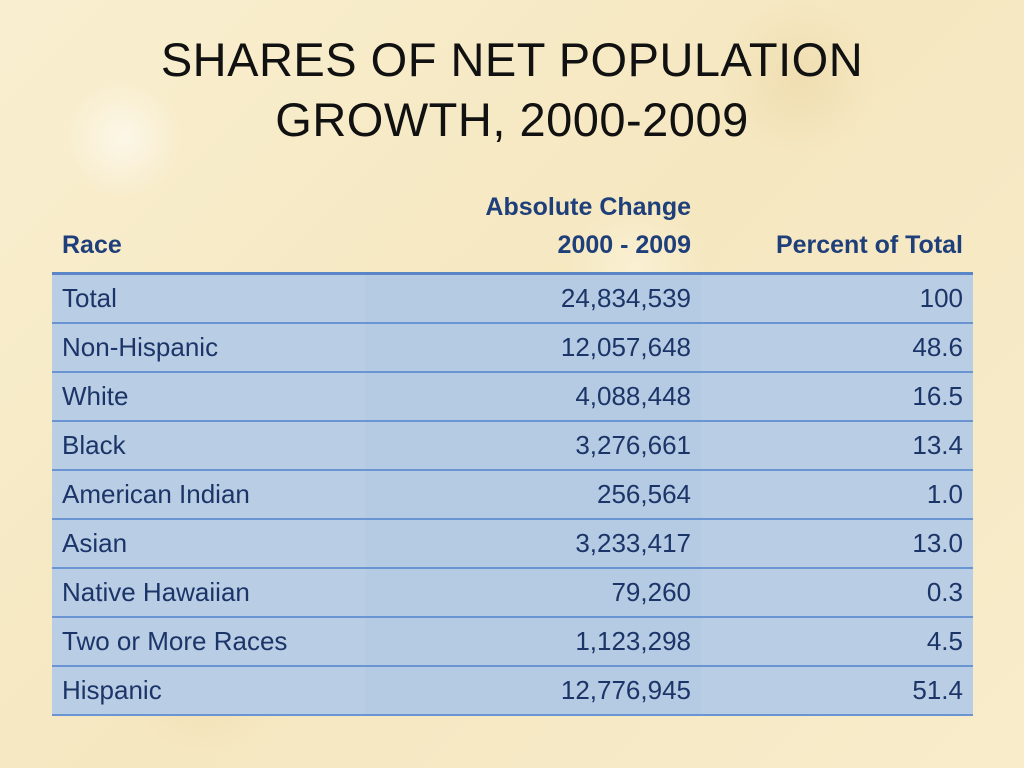 The height and width of the screenshot is (768, 1024). I want to click on table-row: American Indian 256,564 1.0, so click(512, 495).